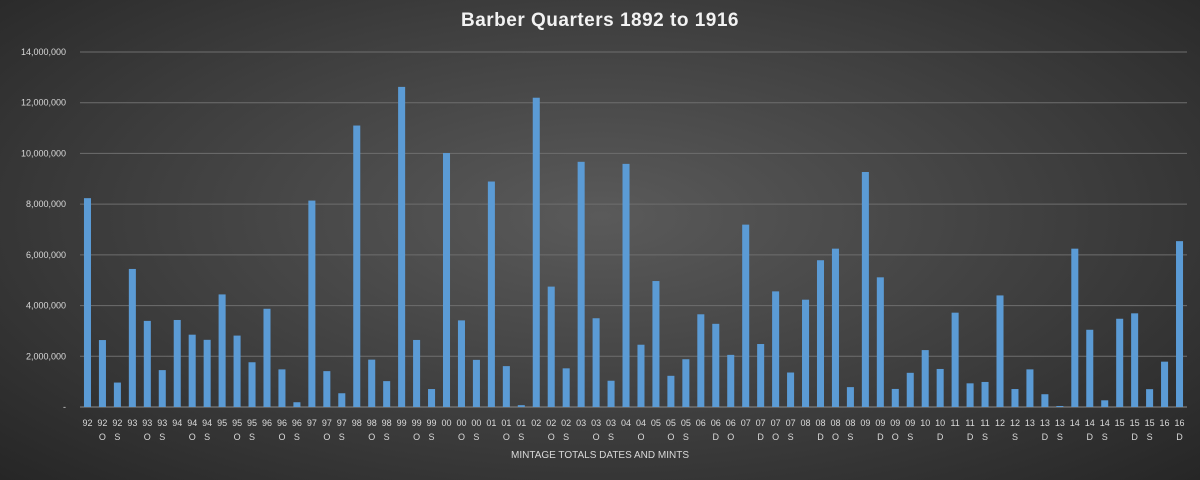  What do you see at coordinates (940, 423) in the screenshot?
I see `x-tick-year: 10` at bounding box center [940, 423].